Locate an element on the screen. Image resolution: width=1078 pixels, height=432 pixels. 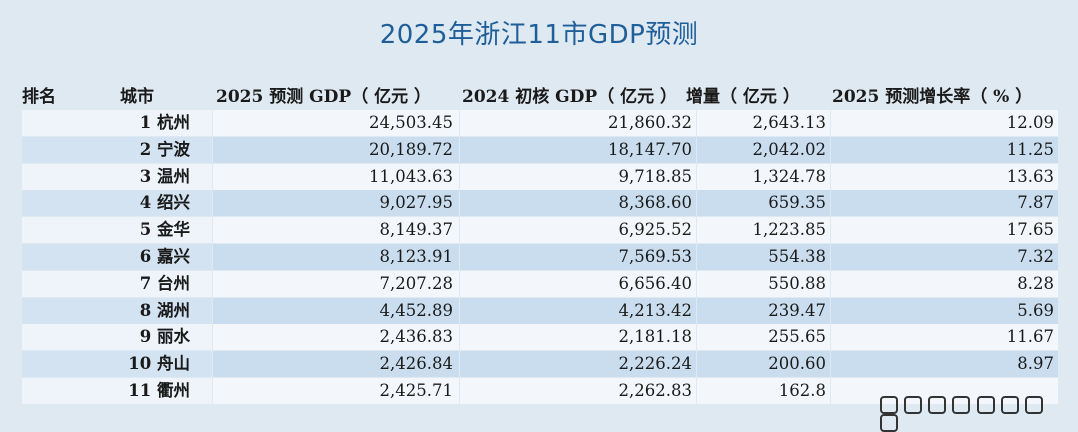
growth-cell: 17.65 is located at coordinates (944, 230).